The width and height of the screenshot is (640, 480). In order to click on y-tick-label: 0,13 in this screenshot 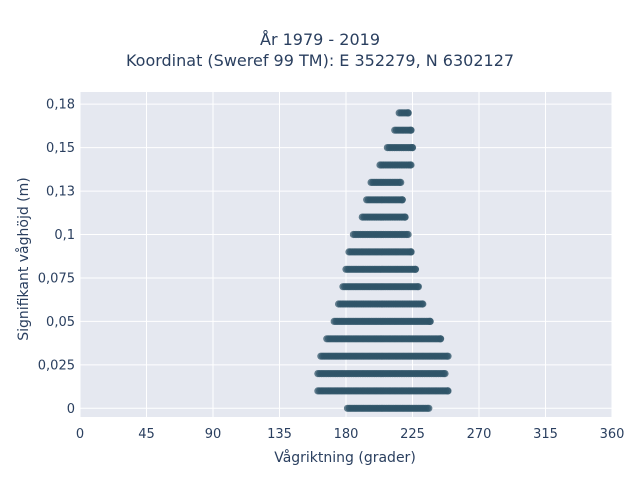, I will do `click(60, 192)`.